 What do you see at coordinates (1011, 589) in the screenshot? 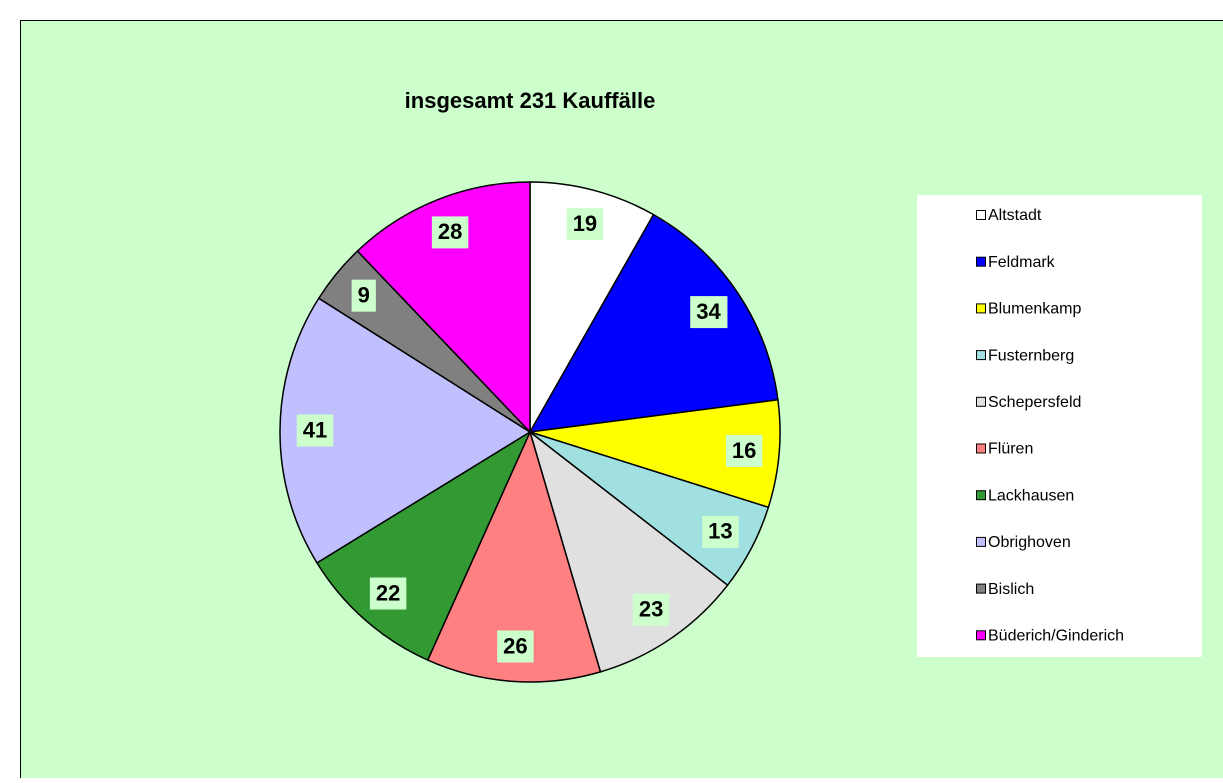
I see `legend-label: Bislich` at bounding box center [1011, 589].